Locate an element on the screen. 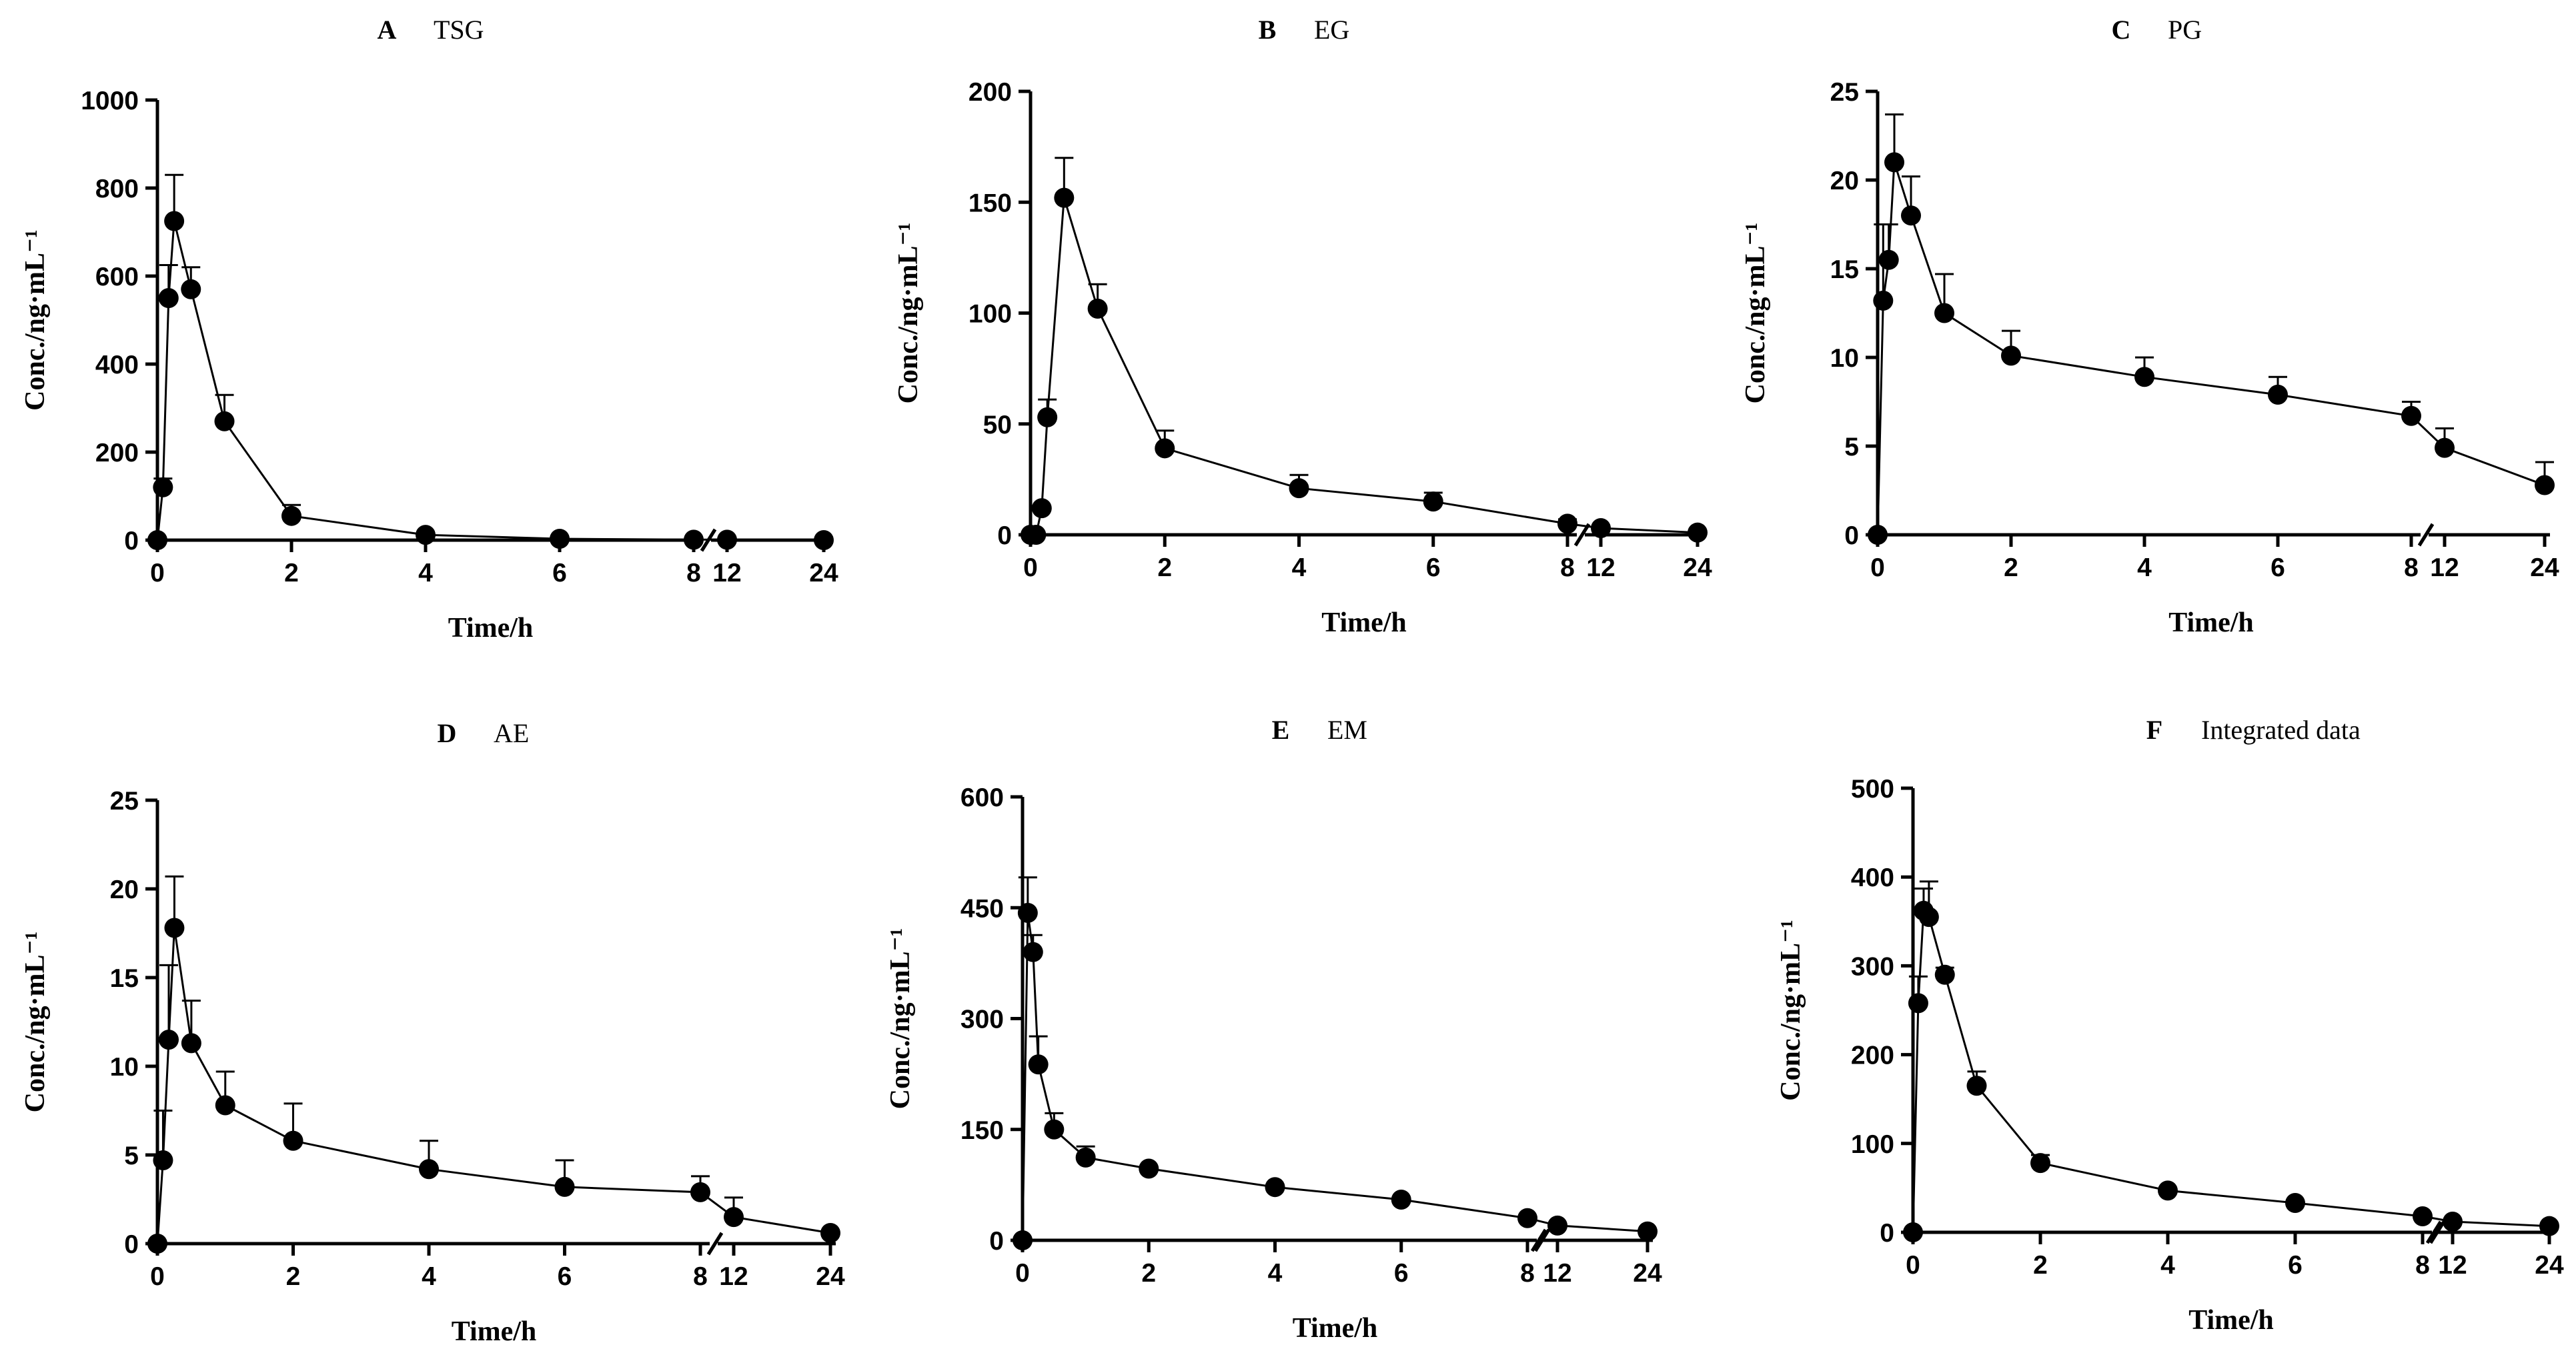 Image resolution: width=2576 pixels, height=1363 pixels. y-tick-label: 400 is located at coordinates (117, 365).